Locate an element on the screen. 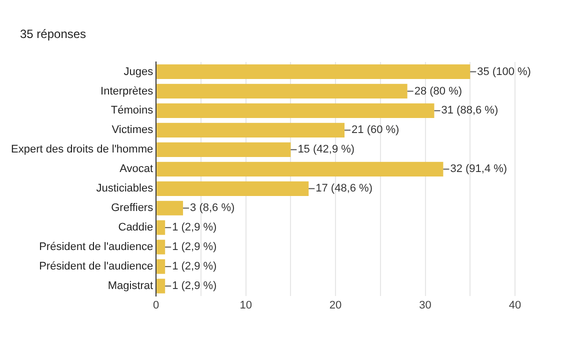  data-label: 32 (91,4 %) is located at coordinates (479, 169).